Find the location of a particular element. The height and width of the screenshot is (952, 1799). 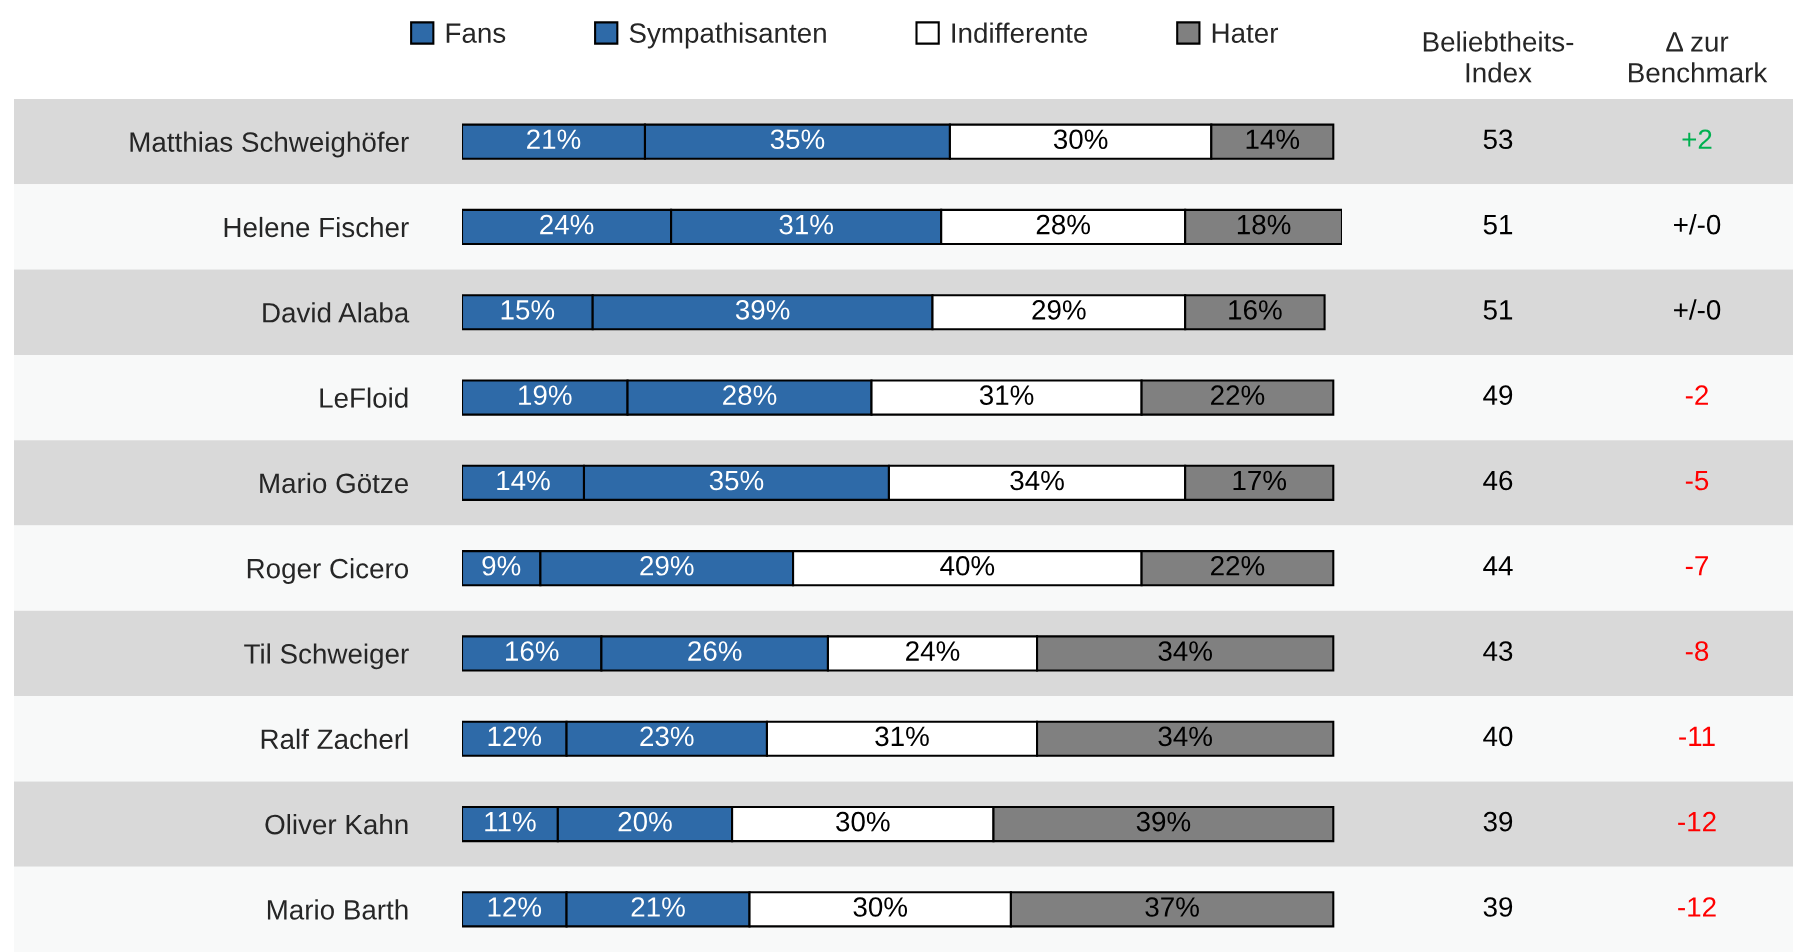

data-label: 17% is located at coordinates (1260, 480).